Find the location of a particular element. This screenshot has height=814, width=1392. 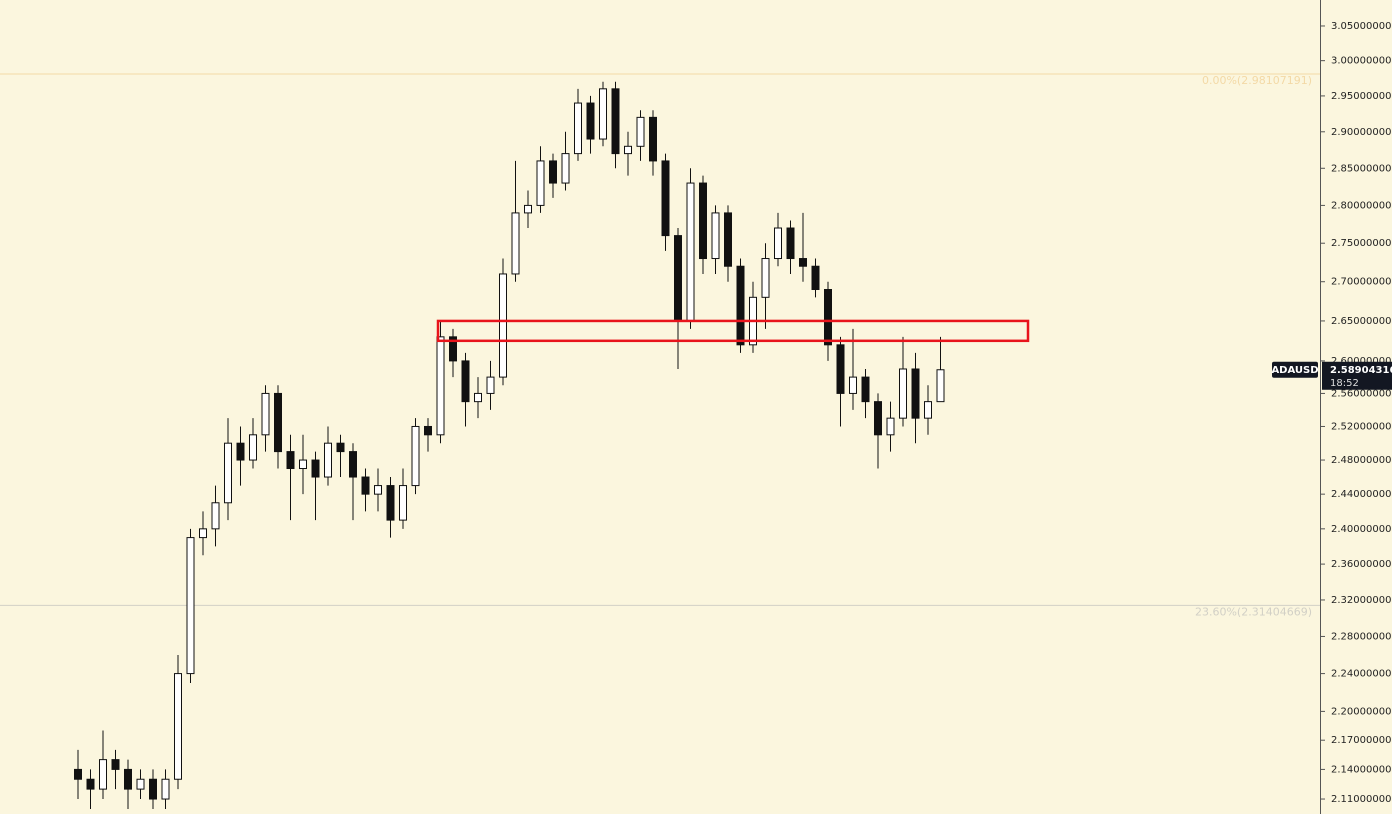

y-tick-label: 2.56000000 is located at coordinates (1361, 393).